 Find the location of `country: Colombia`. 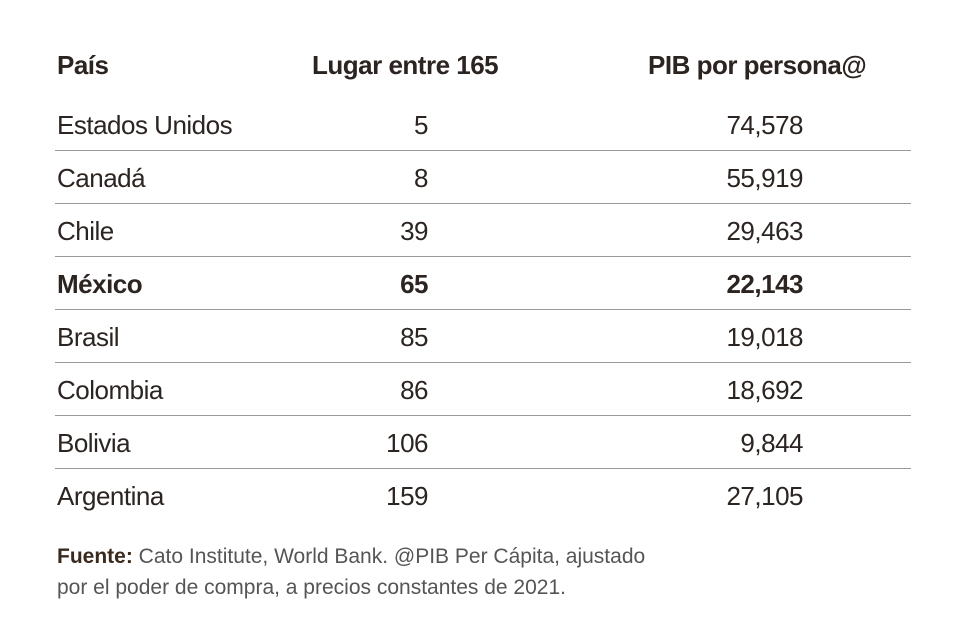

country: Colombia is located at coordinates (110, 390).